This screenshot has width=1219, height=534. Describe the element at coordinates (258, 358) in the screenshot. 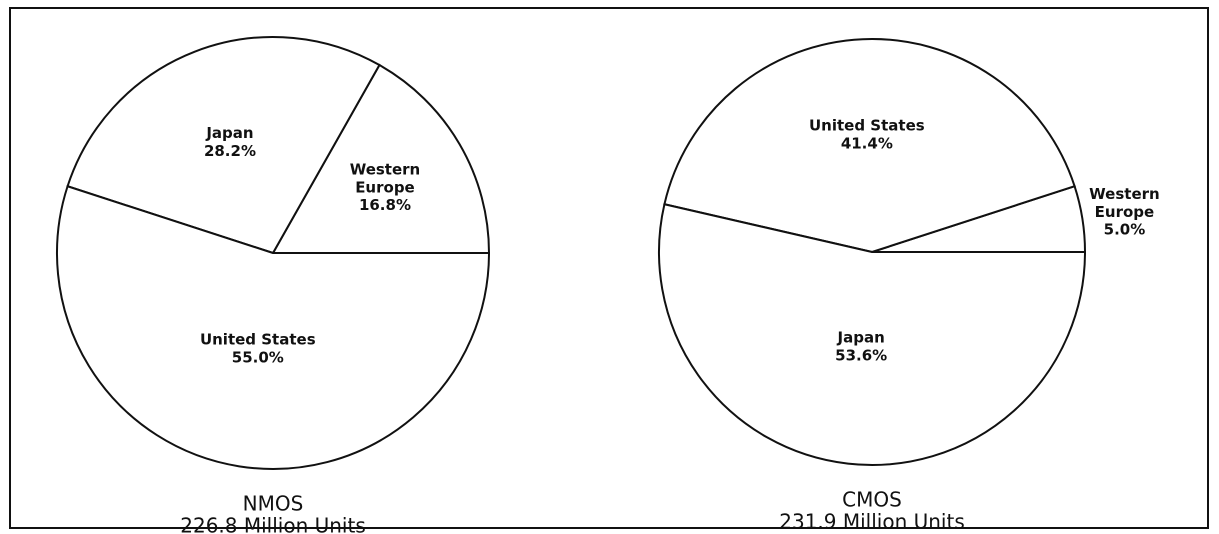

I see `slice-value-label: 55.0%` at that location.